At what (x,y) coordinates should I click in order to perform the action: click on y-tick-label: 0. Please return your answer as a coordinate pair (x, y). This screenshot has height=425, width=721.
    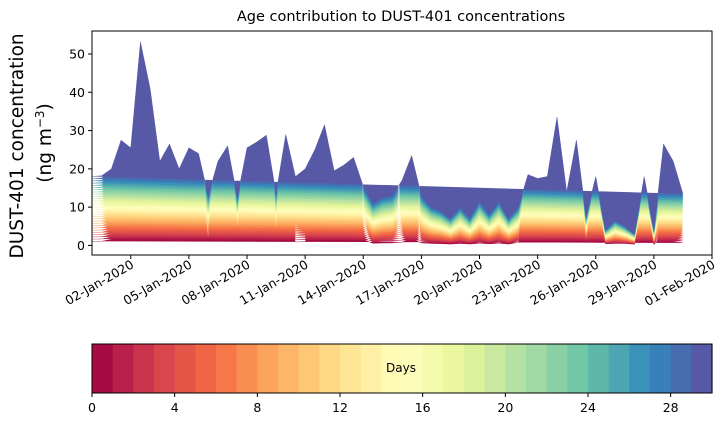
    Looking at the image, I should click on (81, 245).